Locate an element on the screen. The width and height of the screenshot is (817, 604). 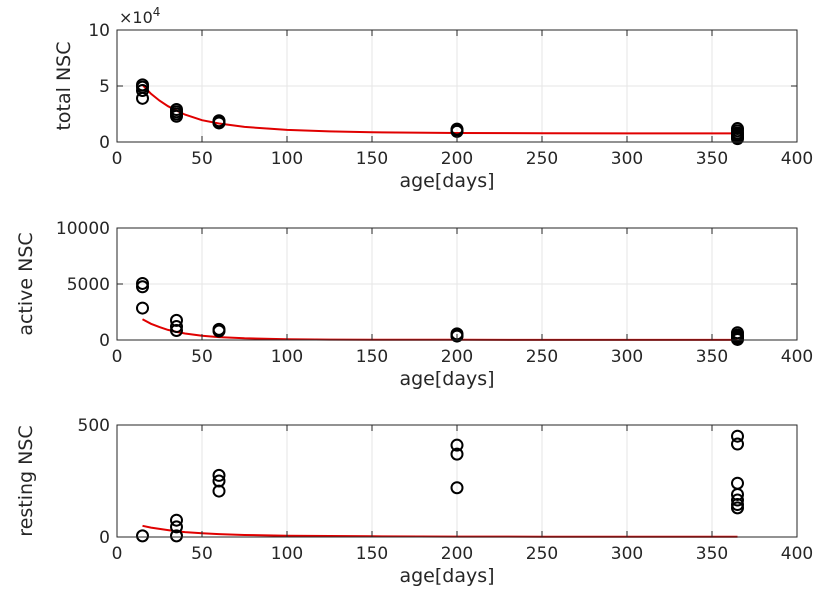
y-tick-label: 5 is located at coordinates (104, 87).